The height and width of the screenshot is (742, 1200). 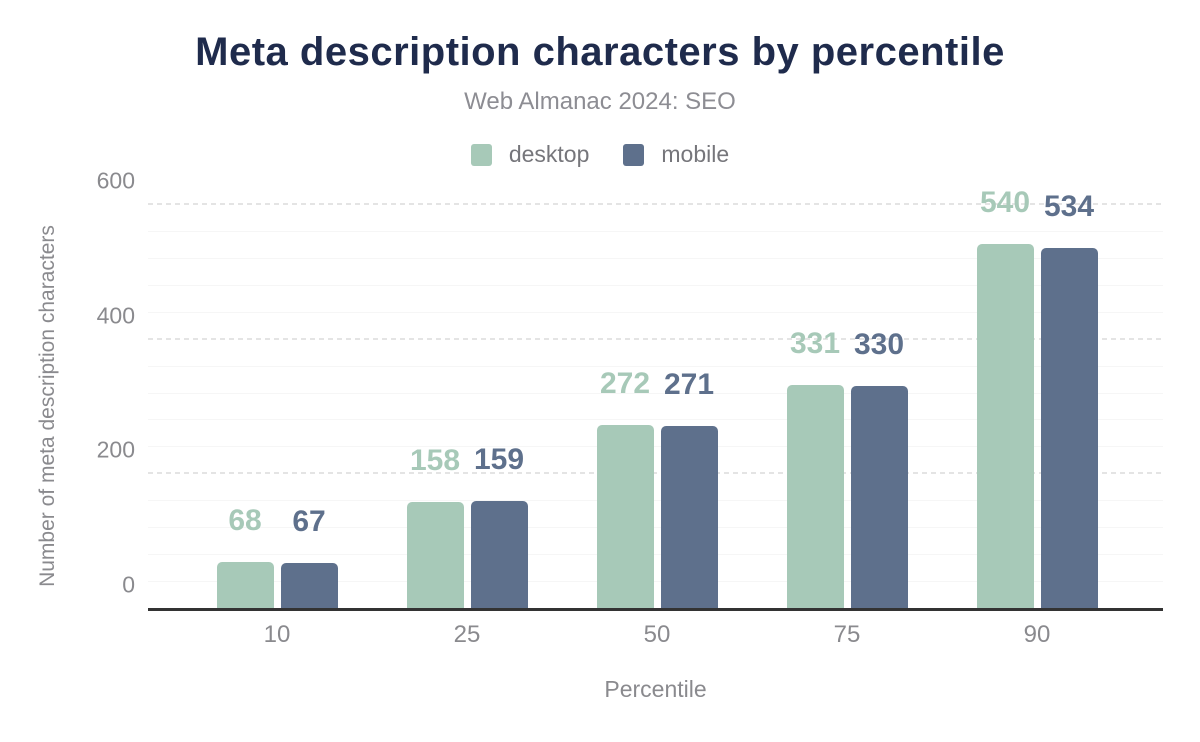 What do you see at coordinates (657, 634) in the screenshot?
I see `x-tick-label-50: 50` at bounding box center [657, 634].